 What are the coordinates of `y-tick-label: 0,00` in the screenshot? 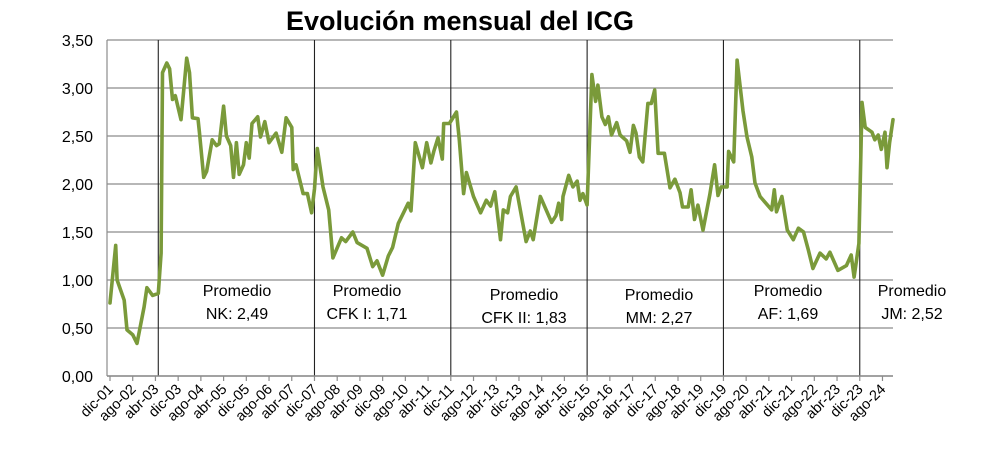 It's located at (77, 377).